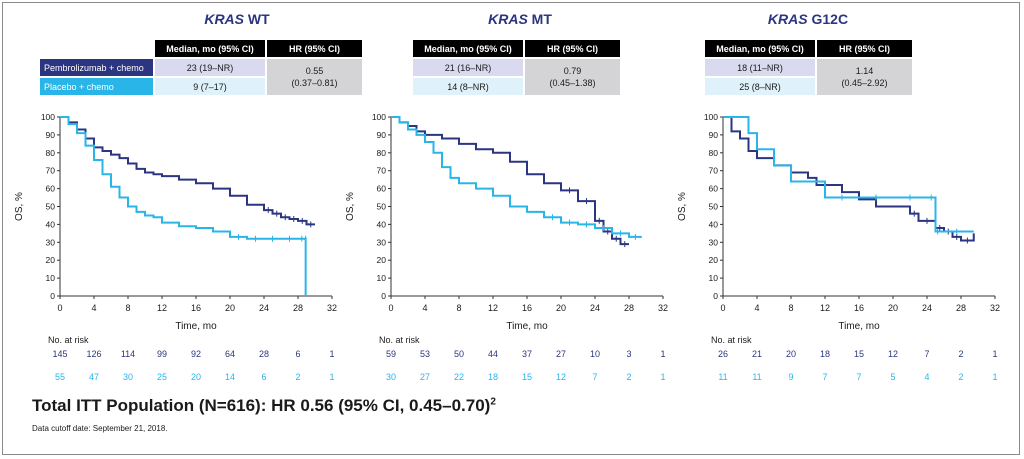 The image size is (1024, 459). What do you see at coordinates (93, 354) in the screenshot?
I see `risk-pembro-value: 126` at bounding box center [93, 354].